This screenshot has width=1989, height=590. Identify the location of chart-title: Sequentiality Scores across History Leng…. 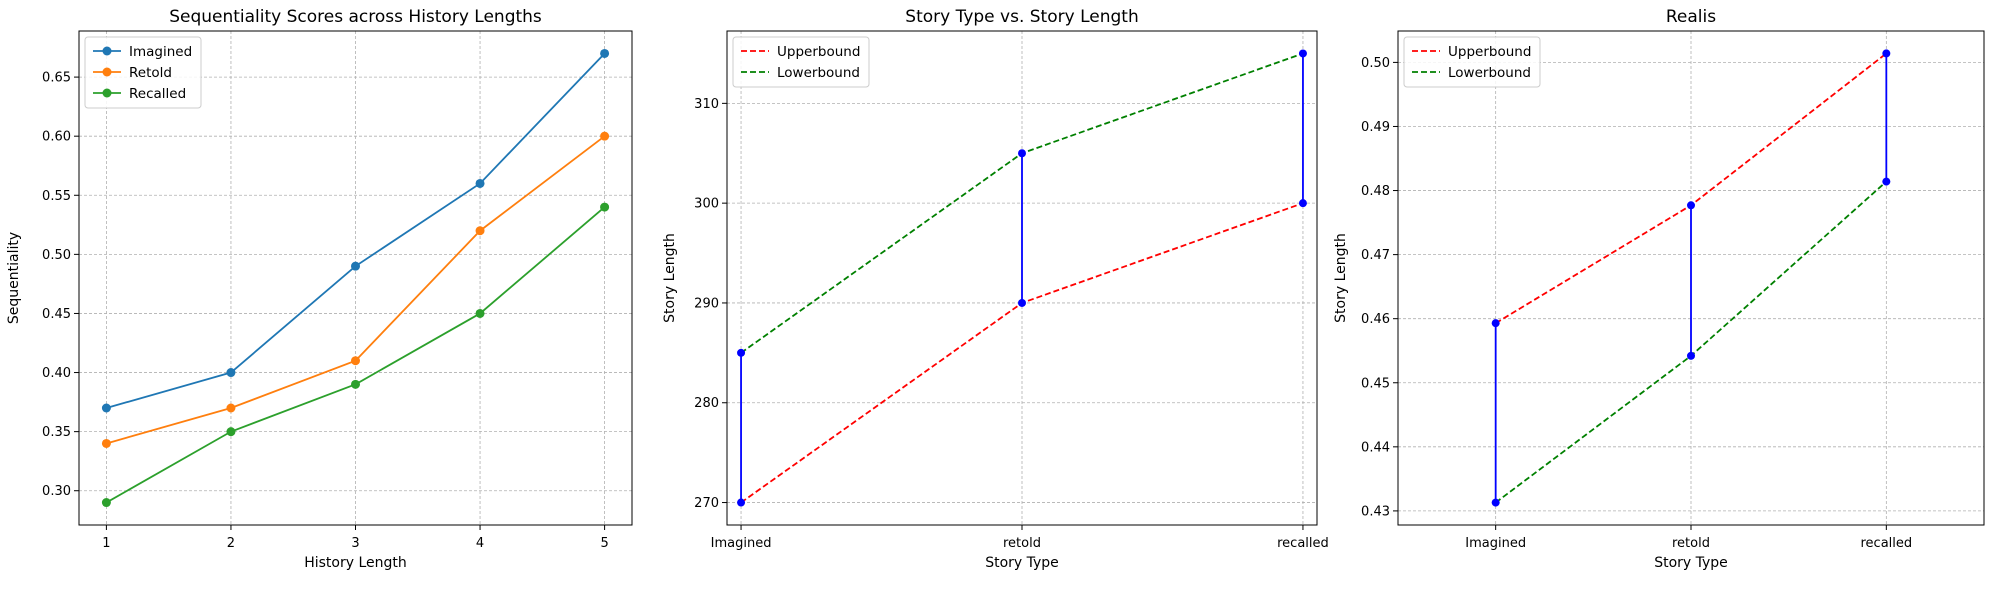
(355, 17).